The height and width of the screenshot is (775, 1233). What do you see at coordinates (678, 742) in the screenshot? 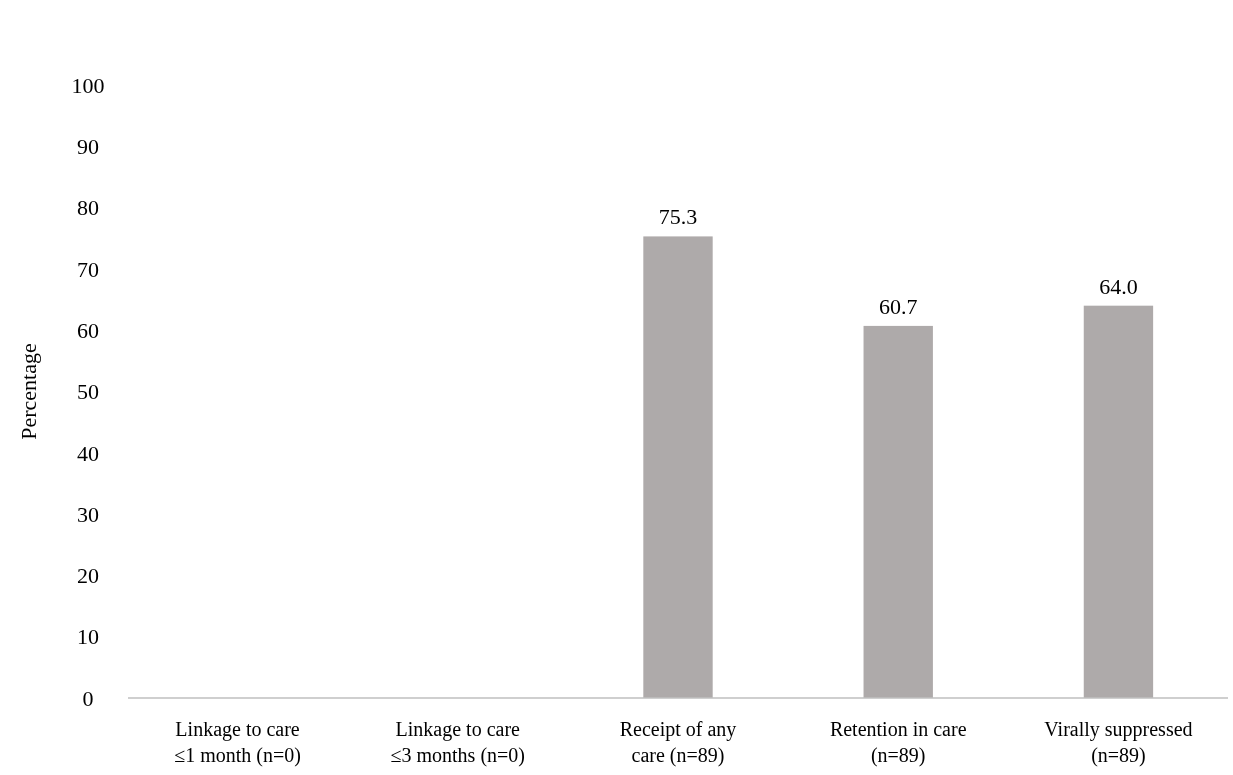
I see `x-tick-label: Receipt of any care (n=89)` at bounding box center [678, 742].